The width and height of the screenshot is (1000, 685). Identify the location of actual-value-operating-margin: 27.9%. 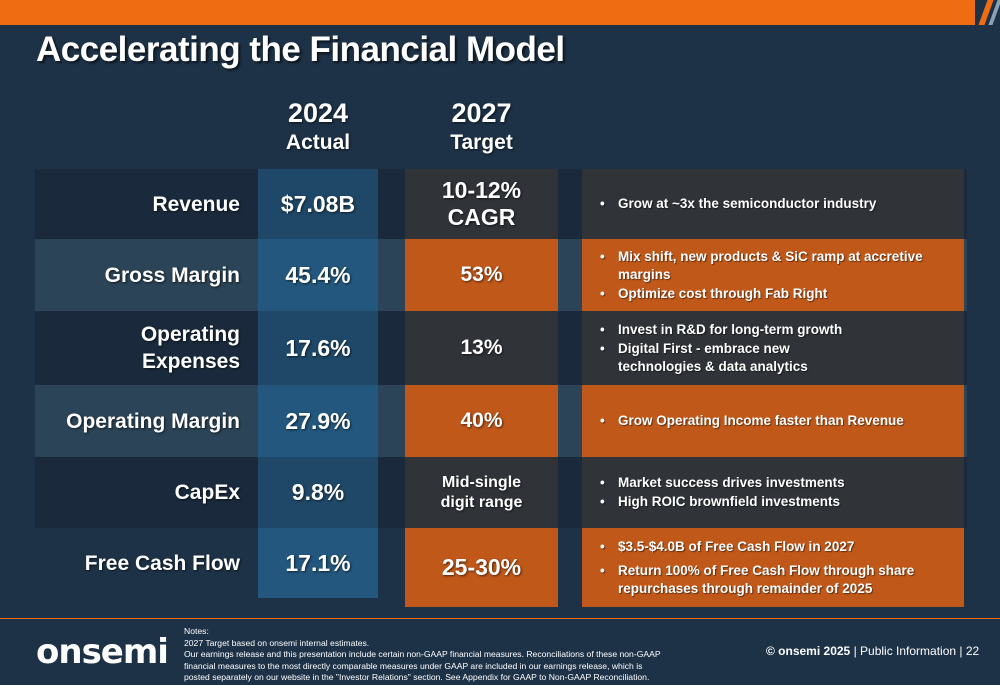
(318, 421).